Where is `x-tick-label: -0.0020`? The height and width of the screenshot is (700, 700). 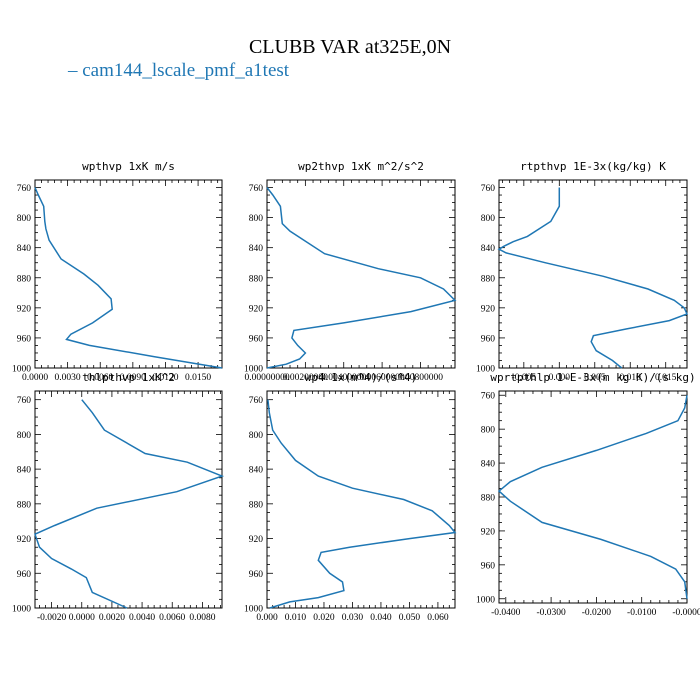
x-tick-label: -0.0020 is located at coordinates (52, 618).